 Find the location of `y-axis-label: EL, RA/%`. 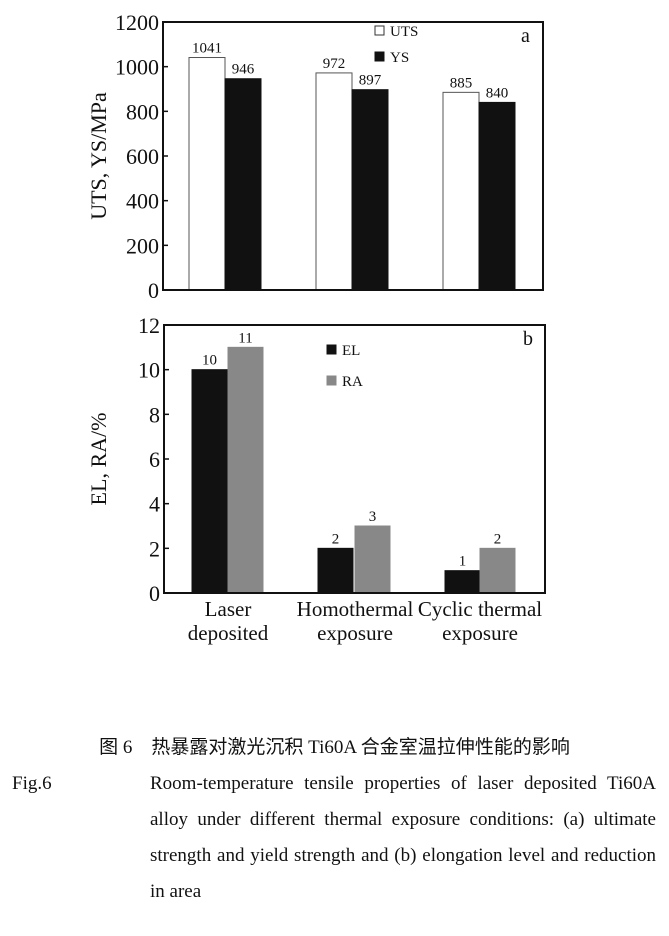

y-axis-label: EL, RA/% is located at coordinates (98, 459).